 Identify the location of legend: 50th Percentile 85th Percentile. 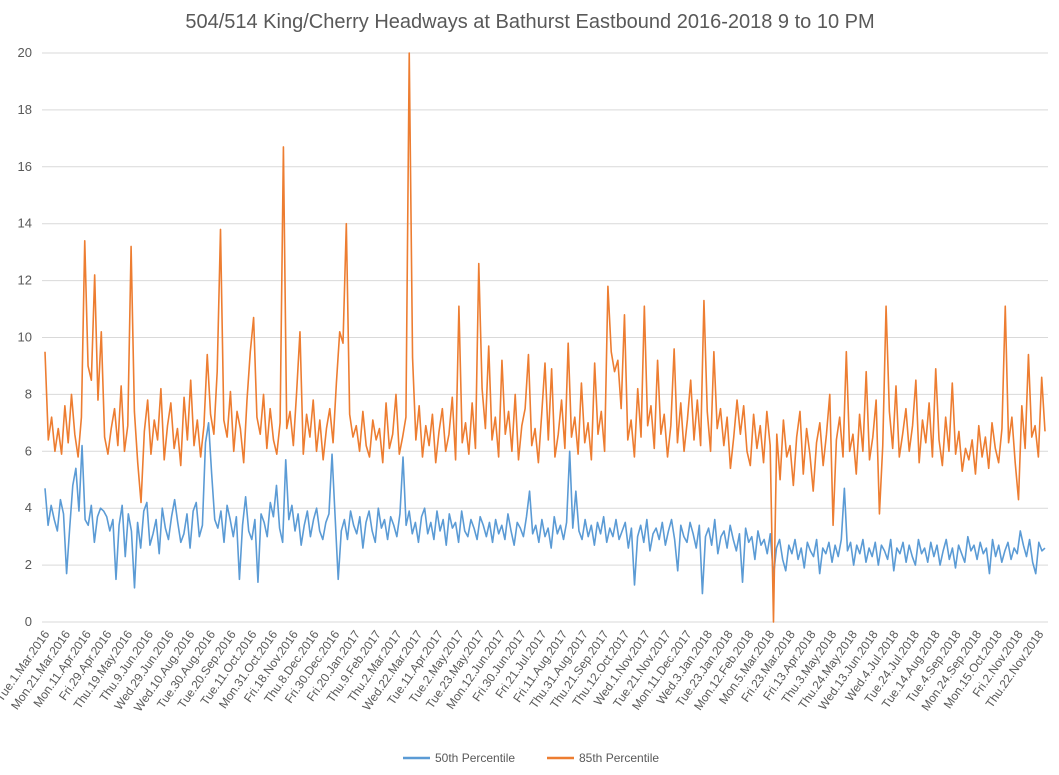
(531, 758).